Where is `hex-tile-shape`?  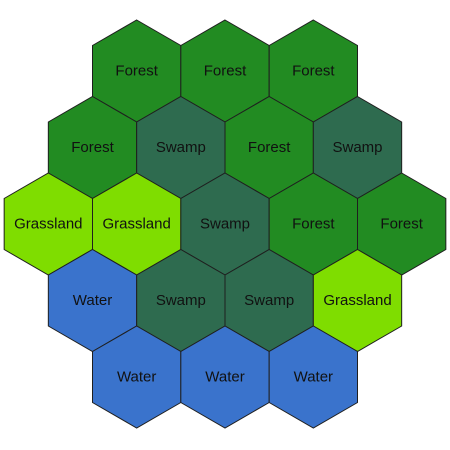
hex-tile-shape is located at coordinates (313, 377).